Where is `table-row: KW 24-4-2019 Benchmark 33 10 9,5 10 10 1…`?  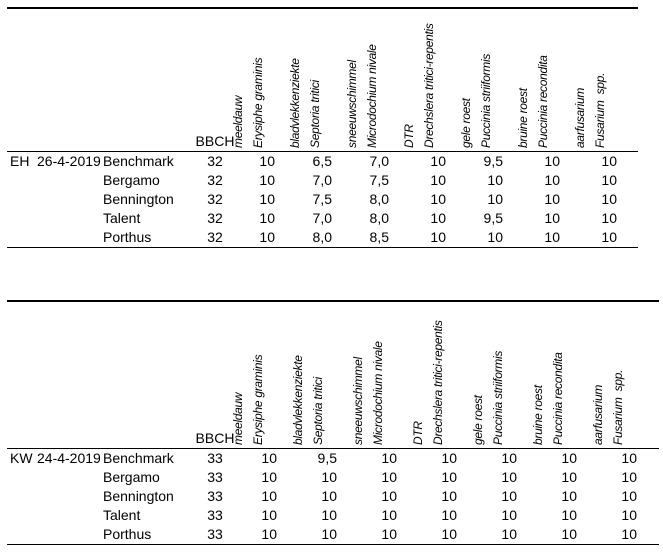 table-row: KW 24-4-2019 Benchmark 33 10 9,5 10 10 1… is located at coordinates (333, 459).